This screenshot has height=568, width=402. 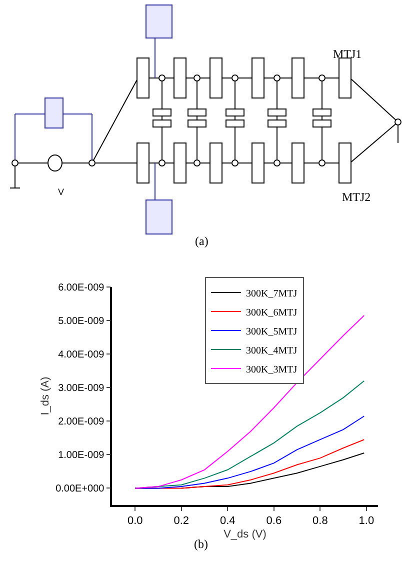 I want to click on text: V, so click(x=61, y=192).